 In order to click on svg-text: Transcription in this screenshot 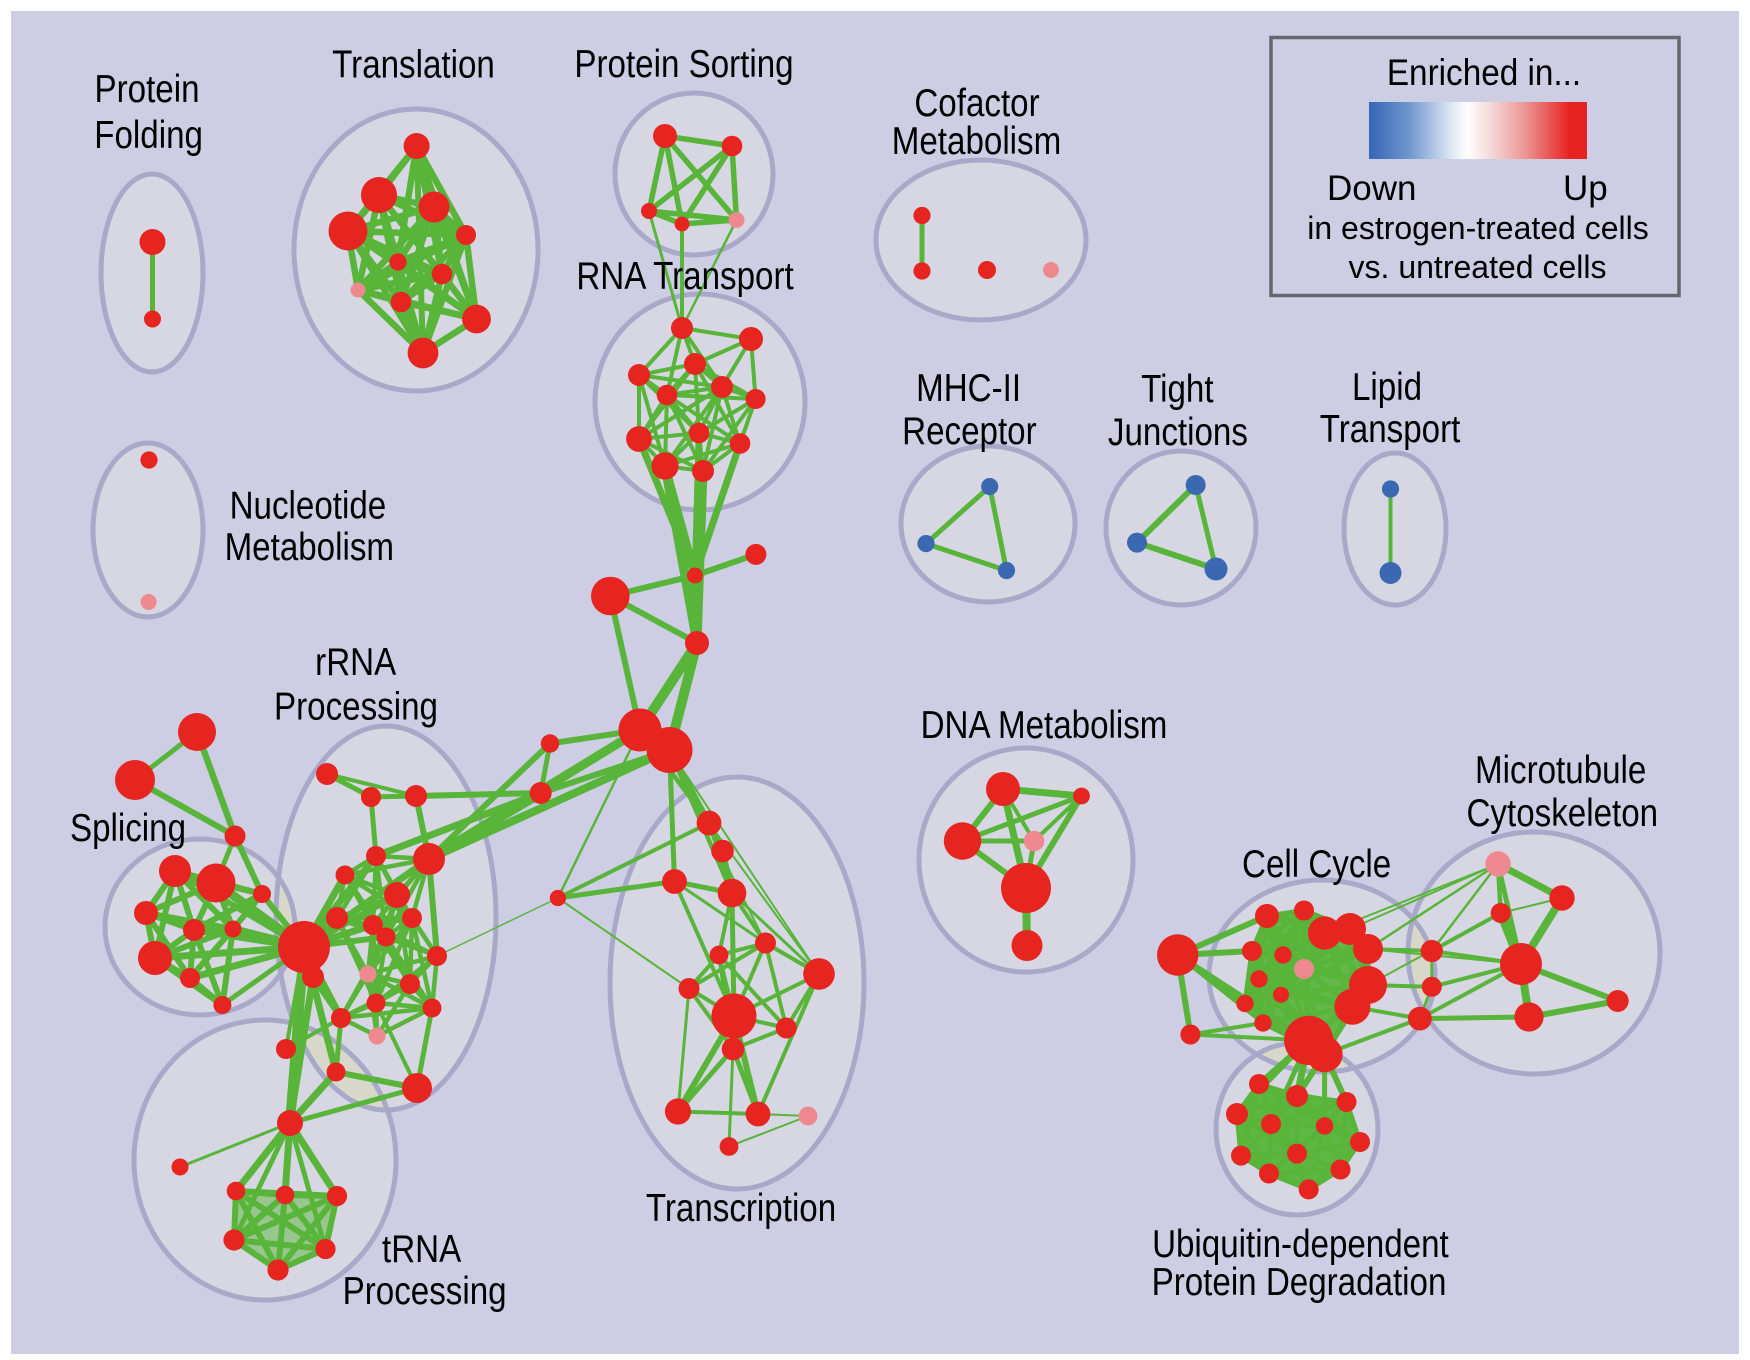, I will do `click(741, 1207)`.